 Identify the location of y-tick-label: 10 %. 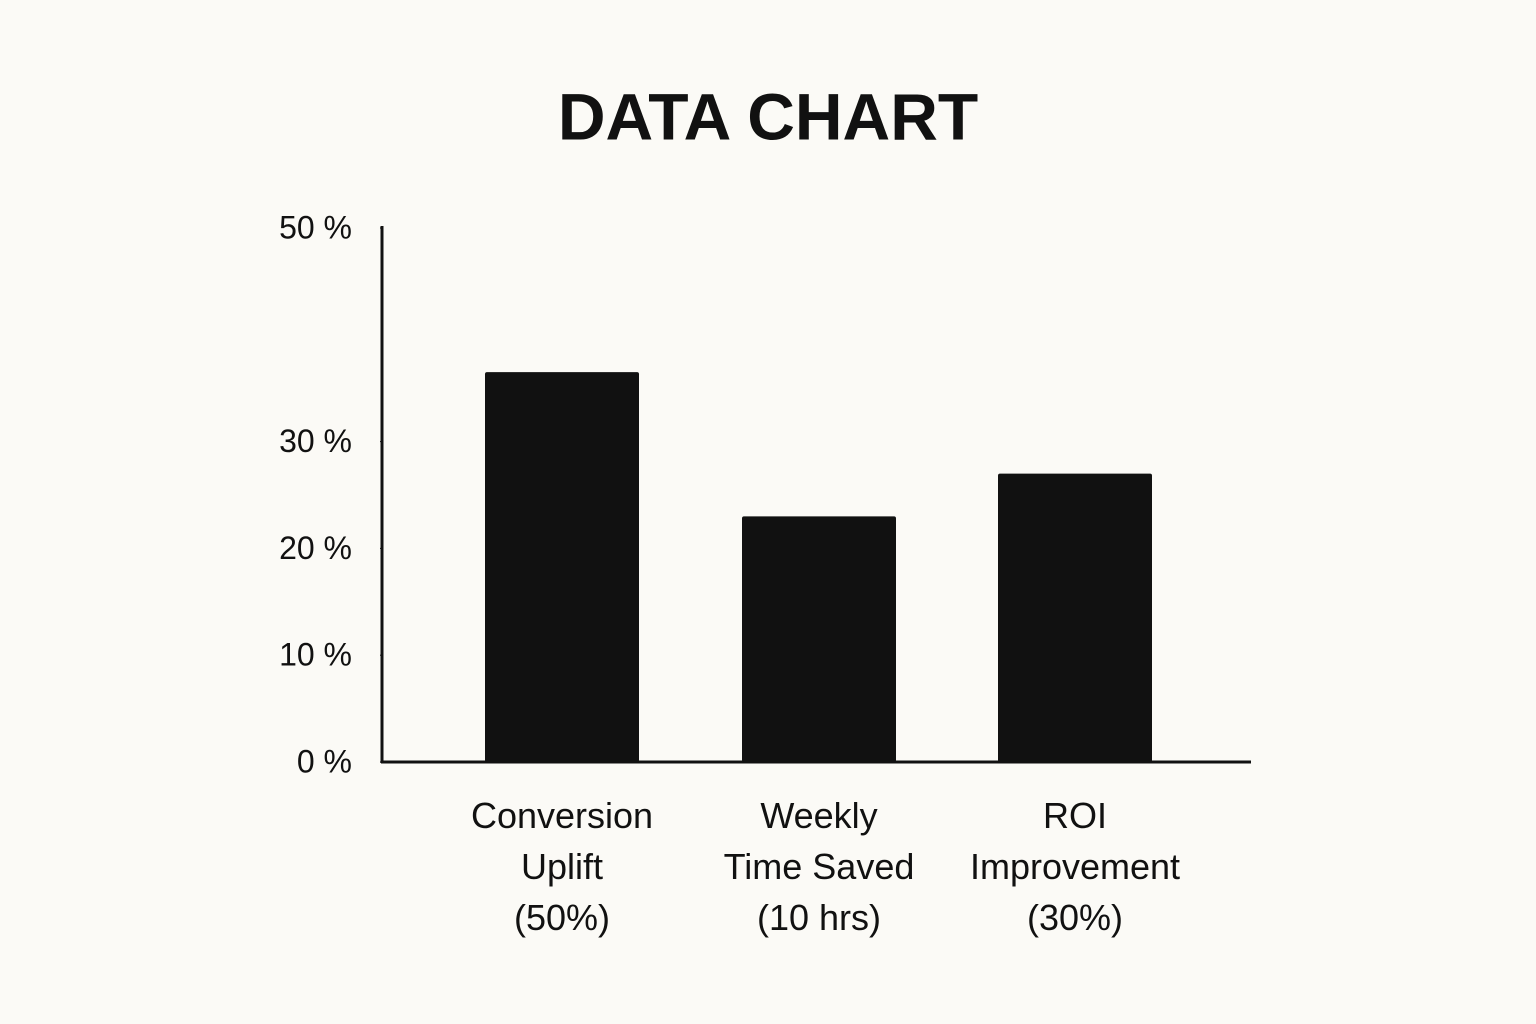
(315, 655).